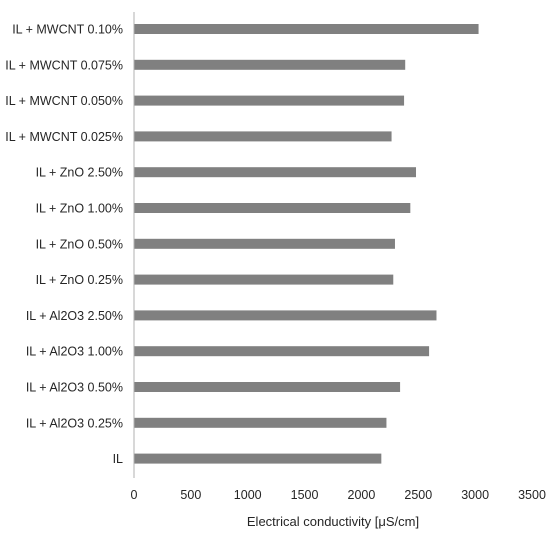 Image resolution: width=550 pixels, height=538 pixels. Describe the element at coordinates (305, 495) in the screenshot. I see `x-tick-label-3: 1500` at that location.